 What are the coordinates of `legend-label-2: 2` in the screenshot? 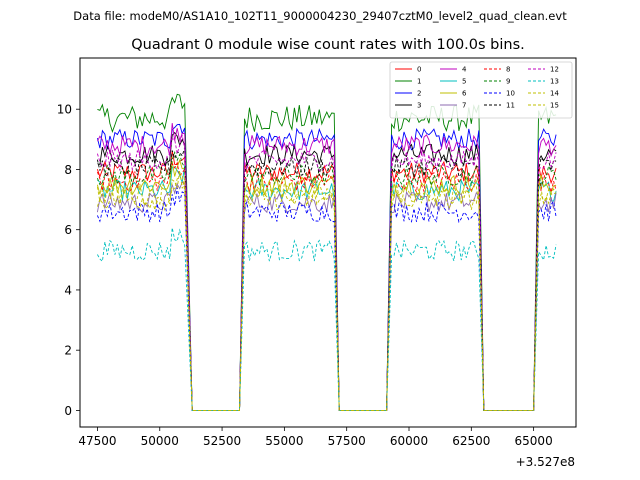 It's located at (419, 94).